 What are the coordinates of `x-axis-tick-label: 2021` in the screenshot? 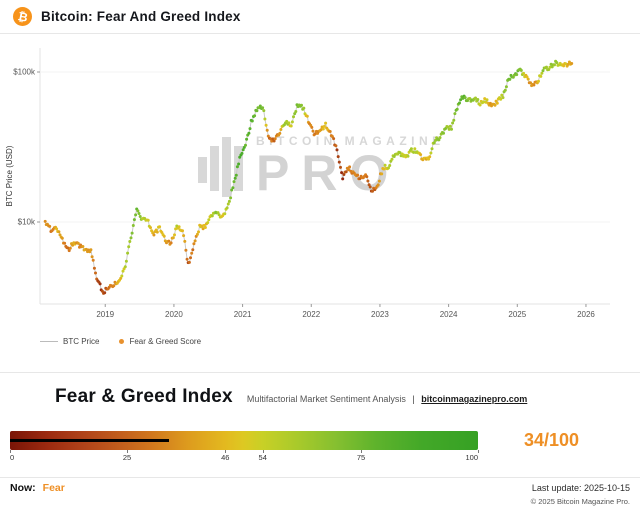 It's located at (243, 314).